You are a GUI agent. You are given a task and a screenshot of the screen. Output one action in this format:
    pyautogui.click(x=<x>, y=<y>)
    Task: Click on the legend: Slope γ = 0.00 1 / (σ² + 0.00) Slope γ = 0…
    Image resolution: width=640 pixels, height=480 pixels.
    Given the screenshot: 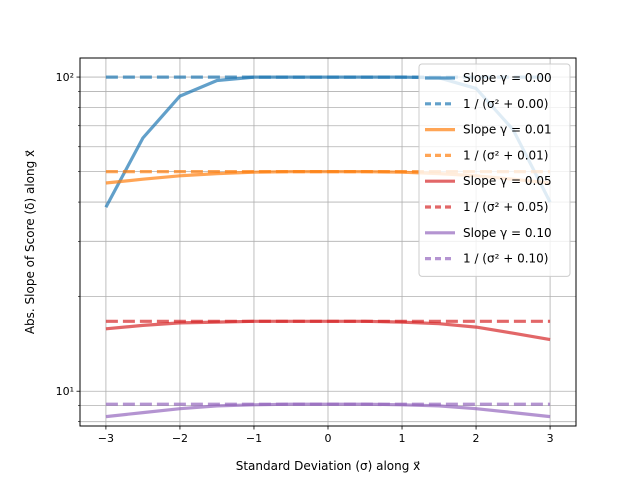 What is the action you would take?
    pyautogui.click(x=494, y=170)
    